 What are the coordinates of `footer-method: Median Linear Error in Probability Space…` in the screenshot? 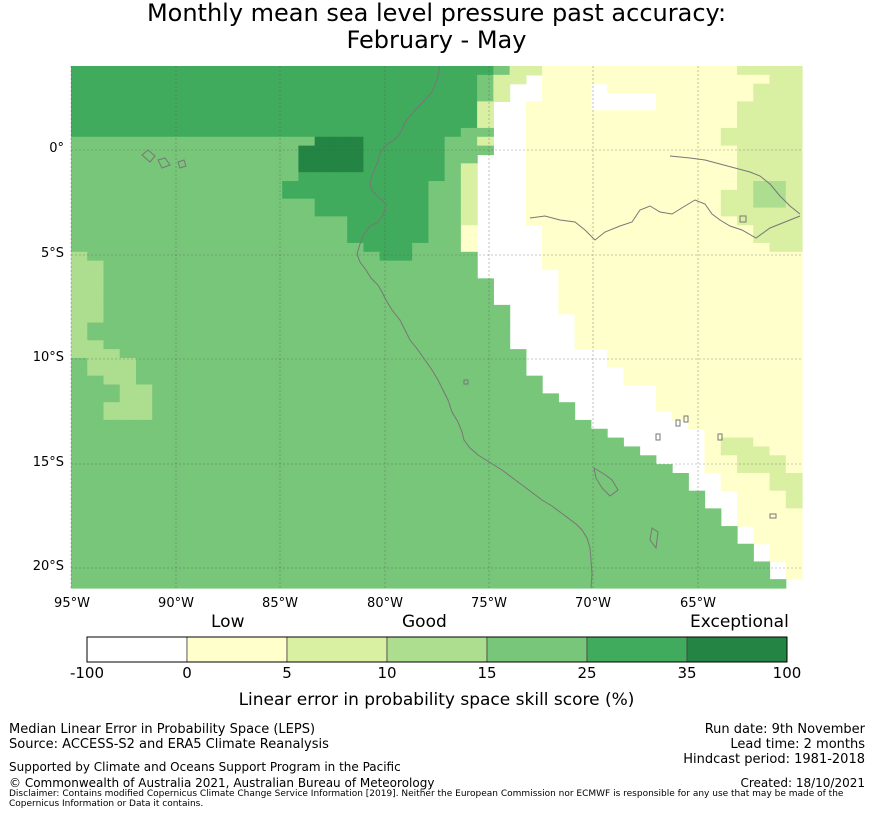 It's located at (162, 729).